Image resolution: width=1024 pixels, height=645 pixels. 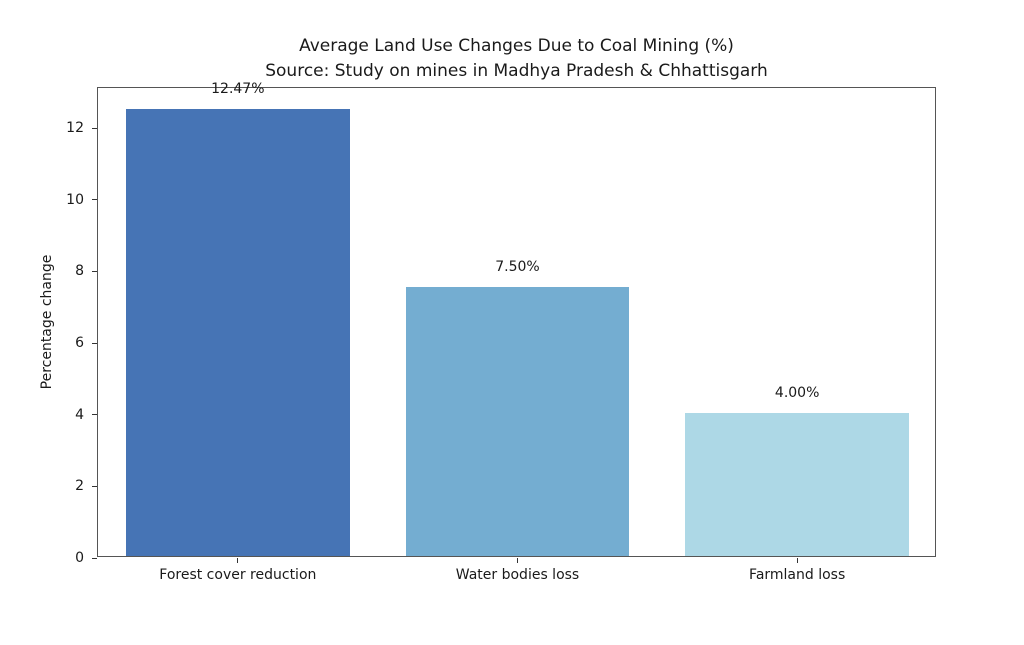 I want to click on y-tick-label: 2, so click(x=79, y=486).